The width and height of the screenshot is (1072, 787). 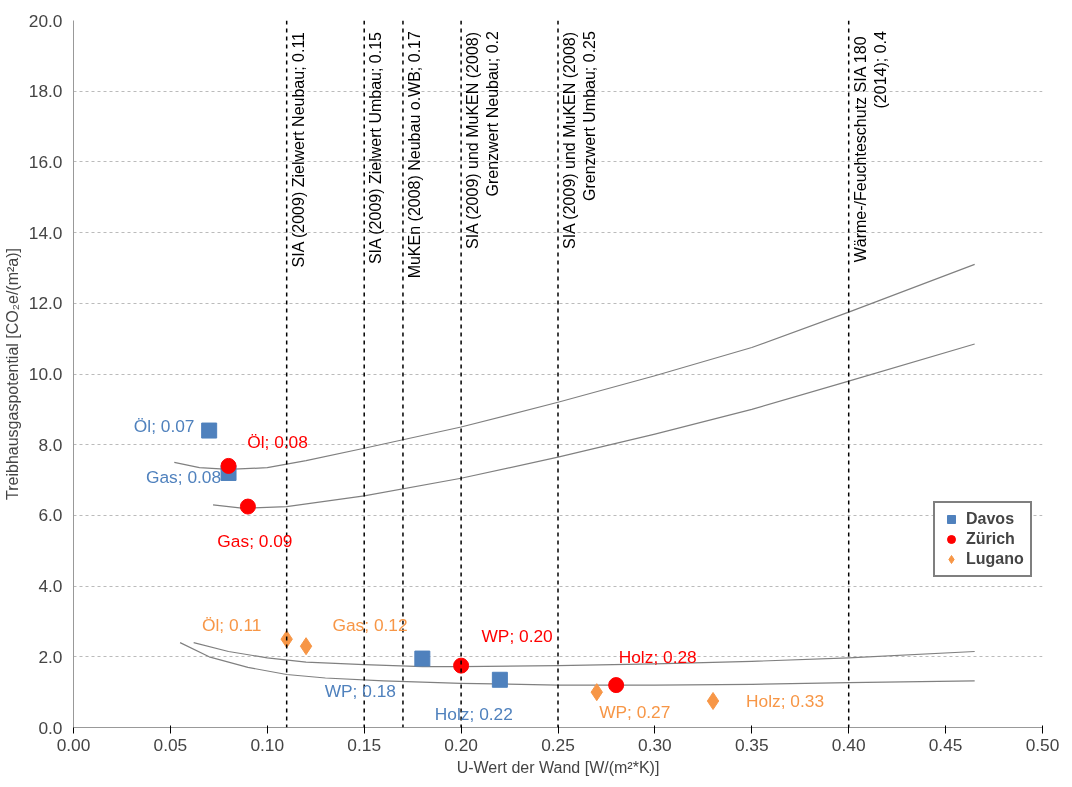 What do you see at coordinates (517, 635) in the screenshot?
I see `annotation: WP; 0.20` at bounding box center [517, 635].